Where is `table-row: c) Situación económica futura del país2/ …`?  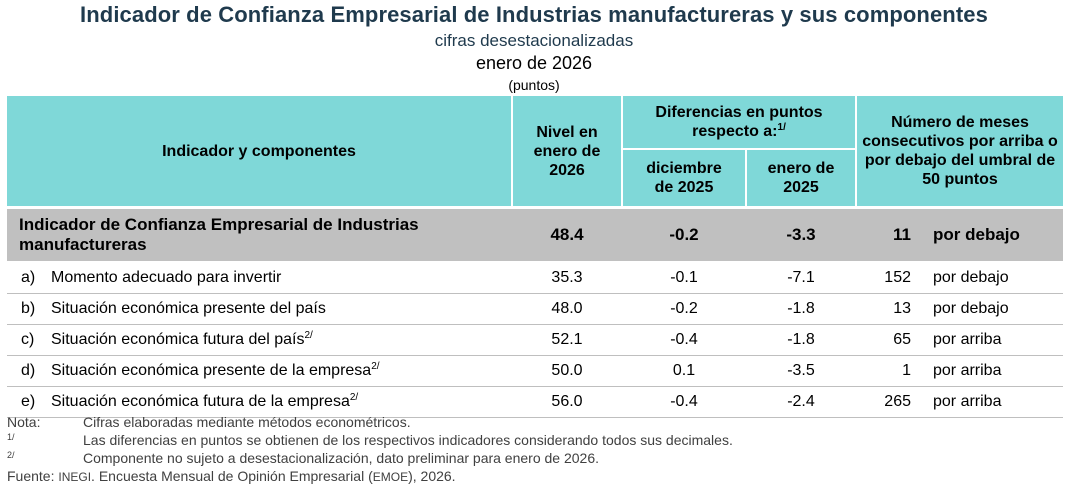
table-row: c) Situación económica futura del país2/ … is located at coordinates (535, 340).